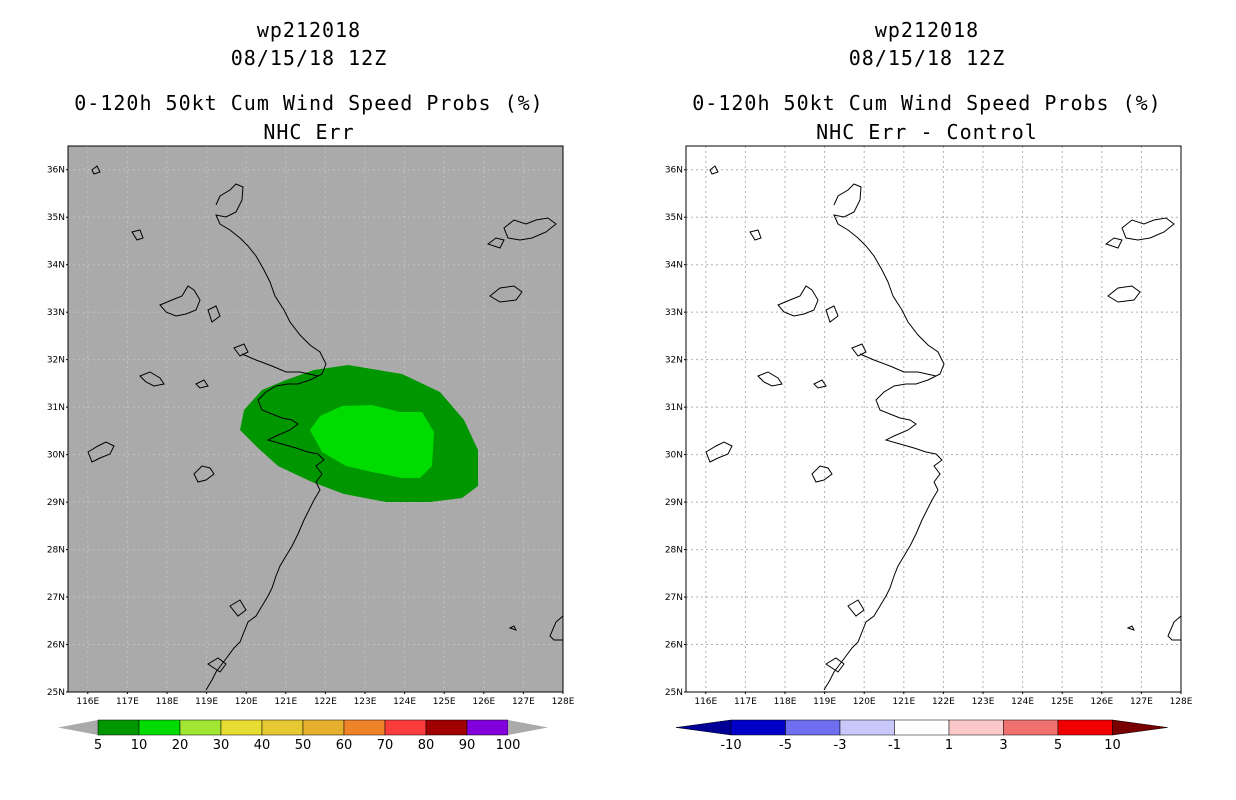 This screenshot has width=1236, height=800. Describe the element at coordinates (139, 745) in the screenshot. I see `colorbar-label: 10` at that location.